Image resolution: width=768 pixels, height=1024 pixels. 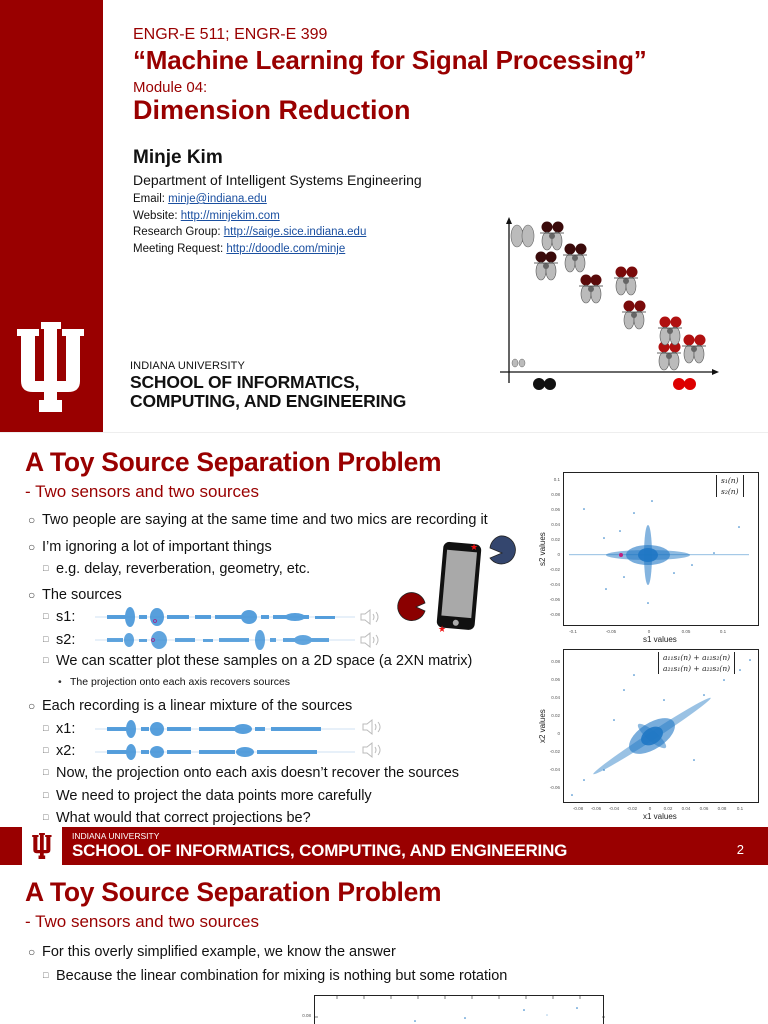 What do you see at coordinates (177, 818) in the screenshot?
I see `sub-bullet-item: □ What would that correct projections be?` at bounding box center [177, 818].